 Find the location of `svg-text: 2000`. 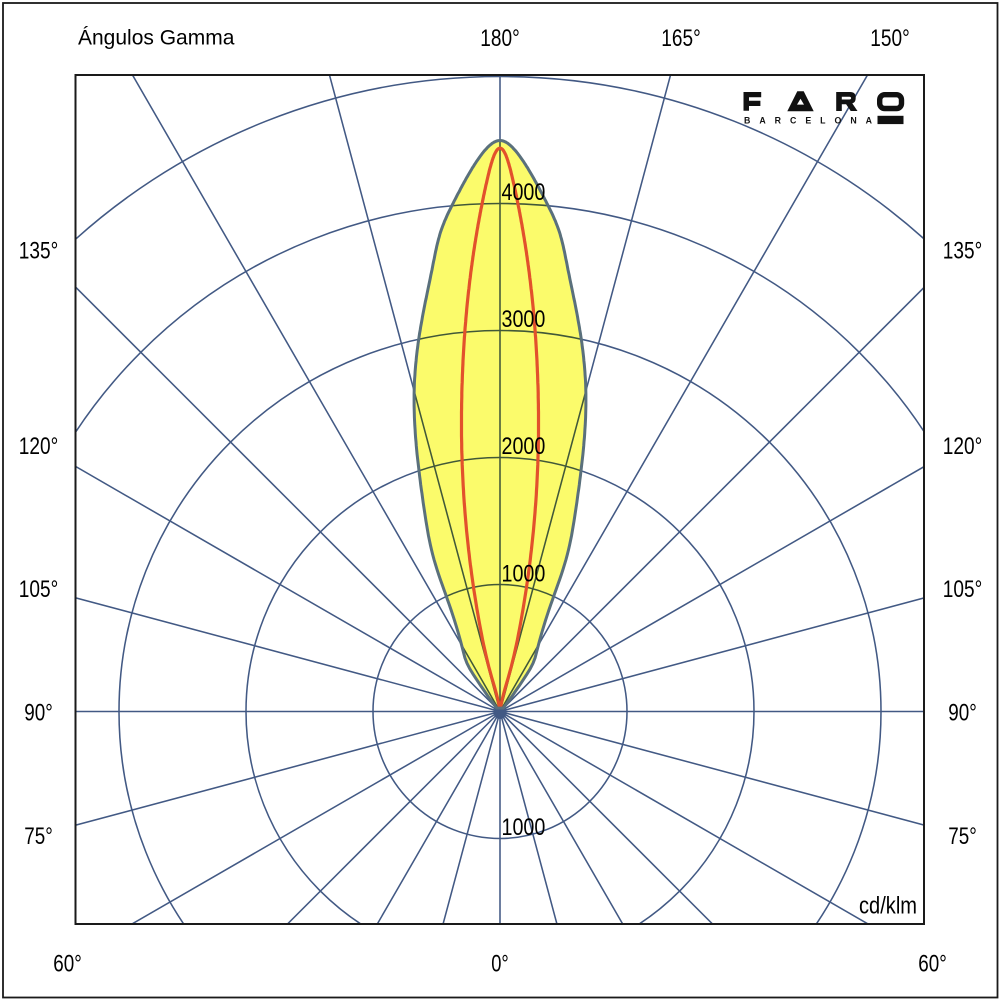

svg-text: 2000 is located at coordinates (524, 446).